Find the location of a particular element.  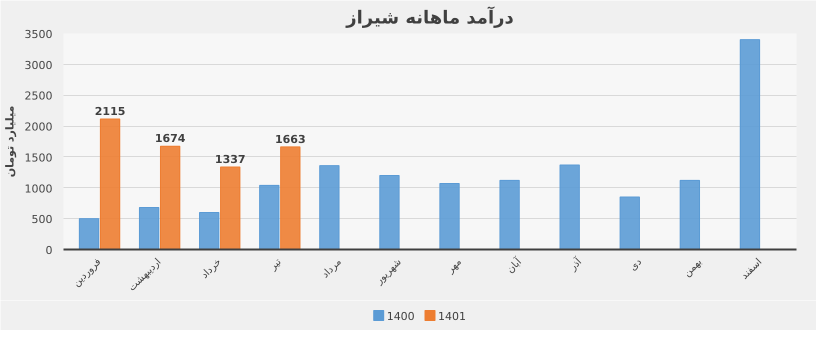

y-tick-label: 3500 is located at coordinates (38, 34).